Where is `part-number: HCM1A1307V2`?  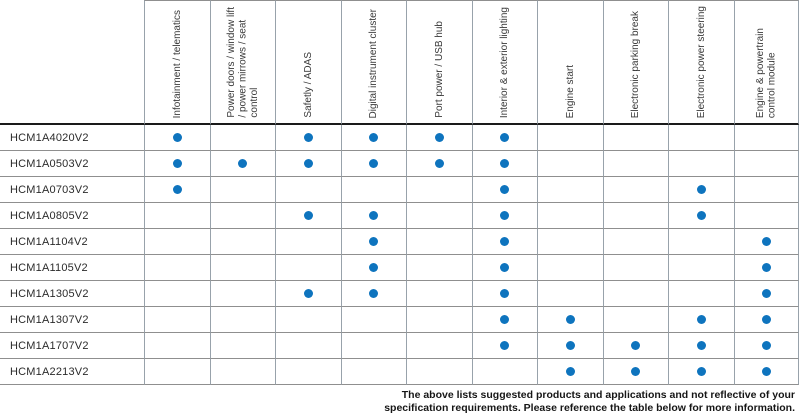
part-number: HCM1A1307V2 is located at coordinates (49, 319).